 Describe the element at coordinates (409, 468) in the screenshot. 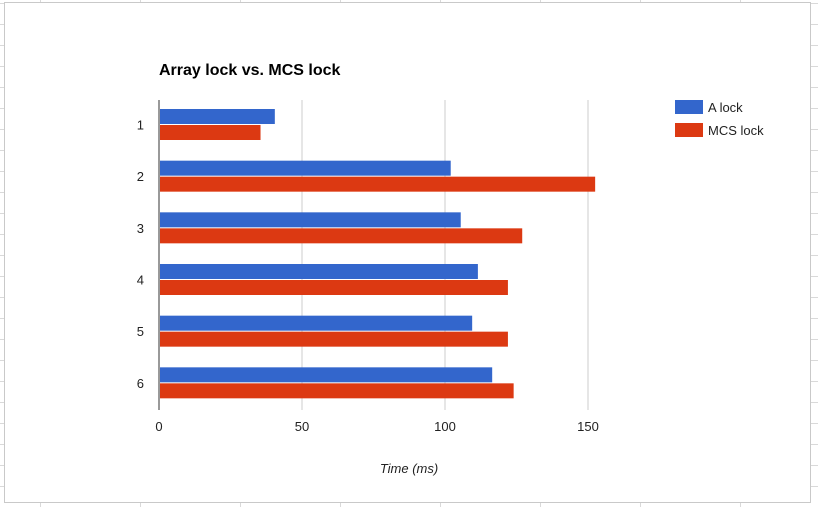

I see `x-axis-title: Time (ms)` at that location.